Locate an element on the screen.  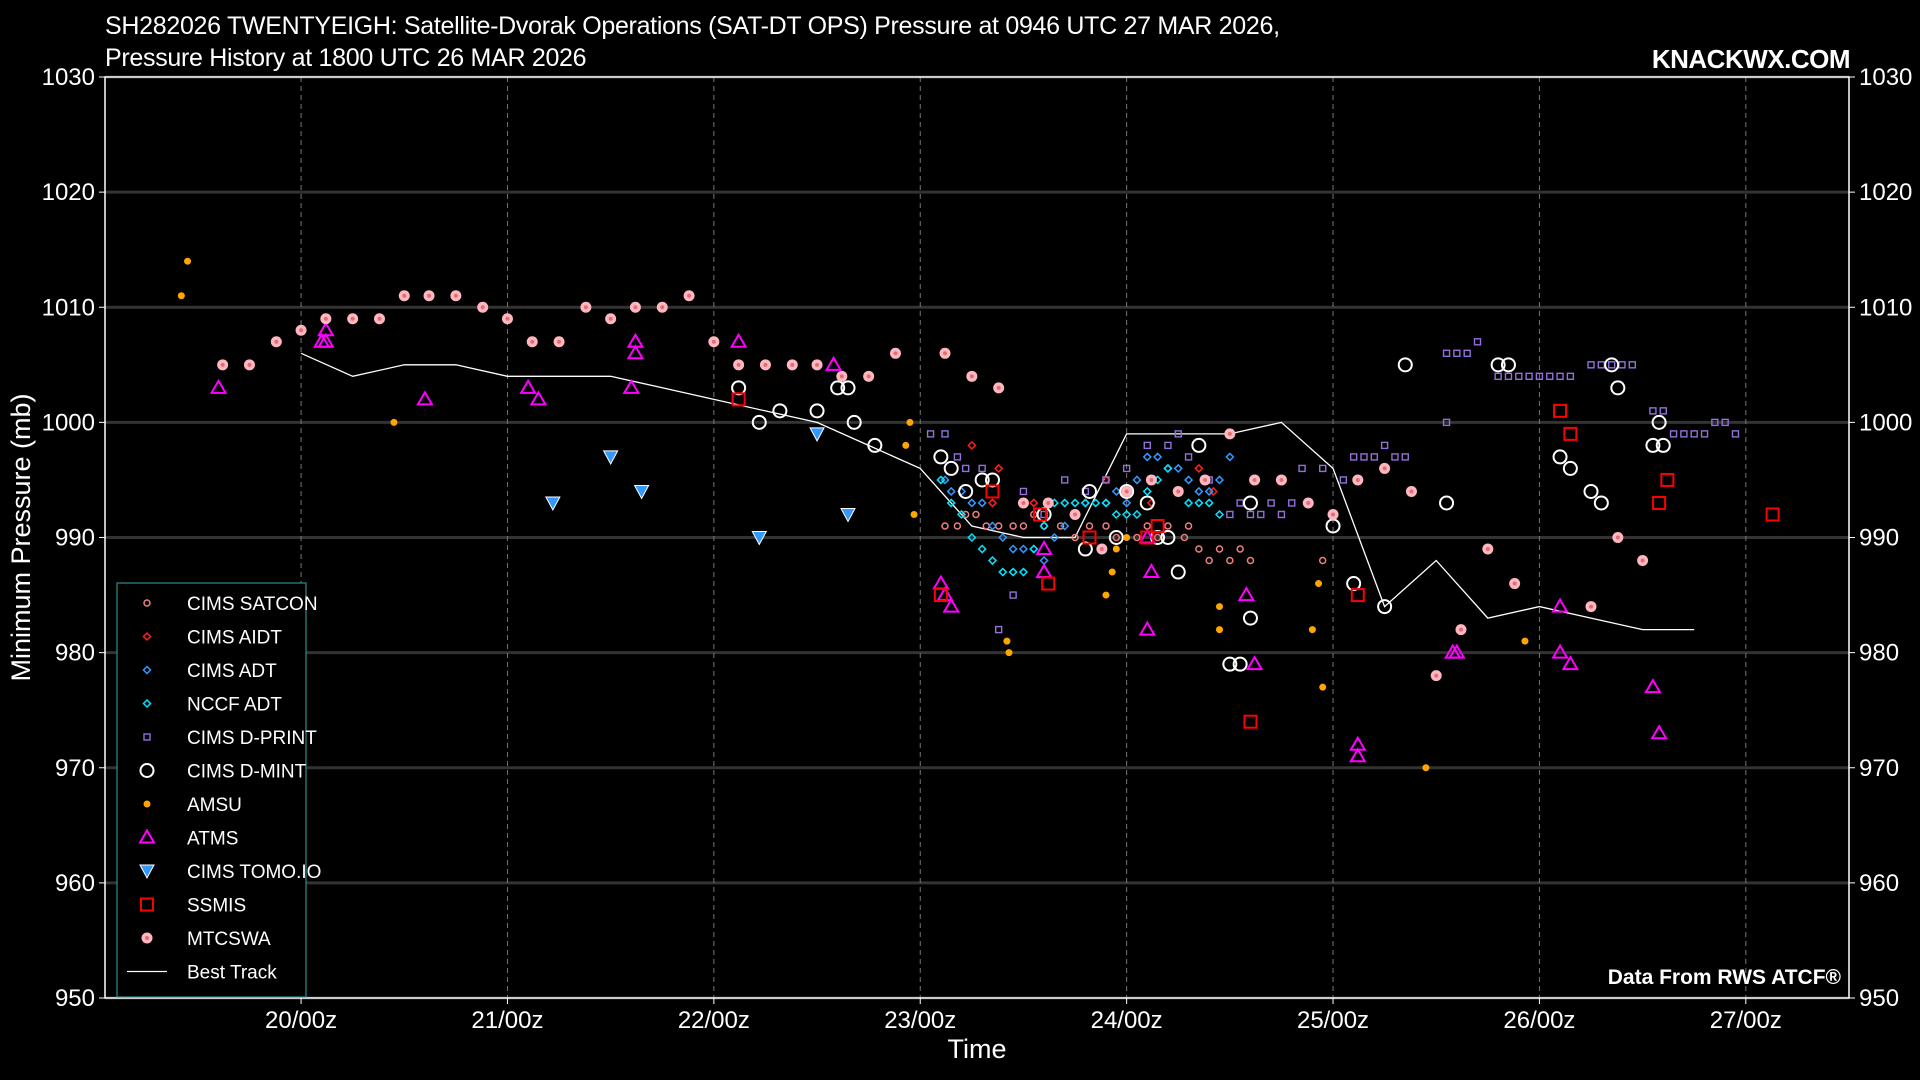
y-tick-label-right: 970 is located at coordinates (1879, 768).